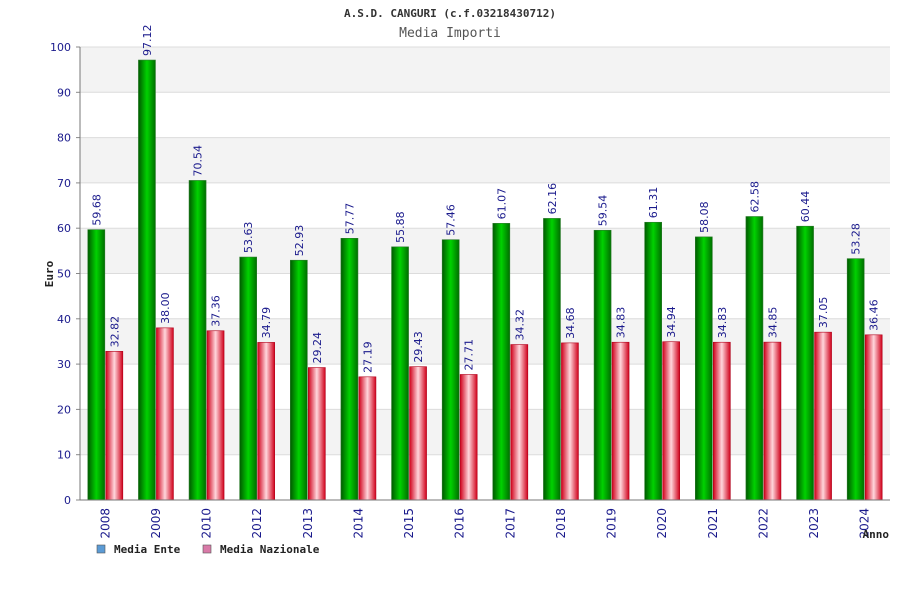 This screenshot has width=900, height=600. I want to click on value-label: 70.54, so click(198, 161).